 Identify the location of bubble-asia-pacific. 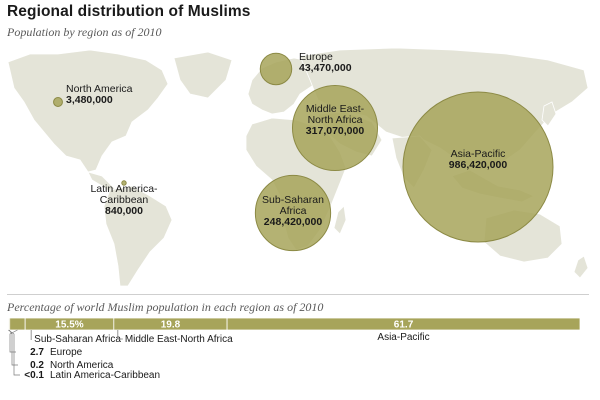
(478, 167).